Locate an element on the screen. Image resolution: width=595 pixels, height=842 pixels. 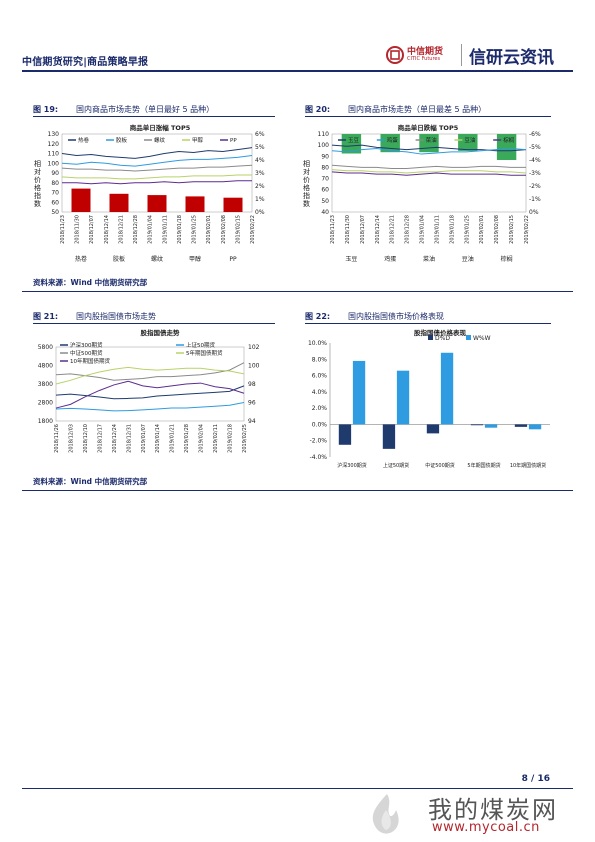
y-tick-right: -3% is located at coordinates (535, 173).